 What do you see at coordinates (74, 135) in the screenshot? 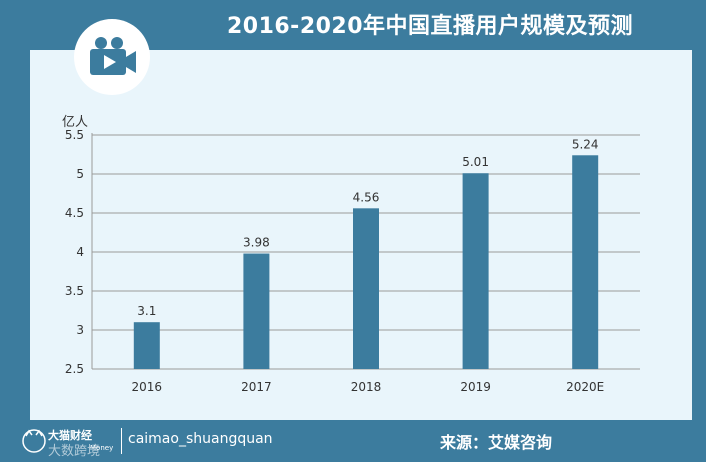
I see `y-tick-label: 5.5` at bounding box center [74, 135].